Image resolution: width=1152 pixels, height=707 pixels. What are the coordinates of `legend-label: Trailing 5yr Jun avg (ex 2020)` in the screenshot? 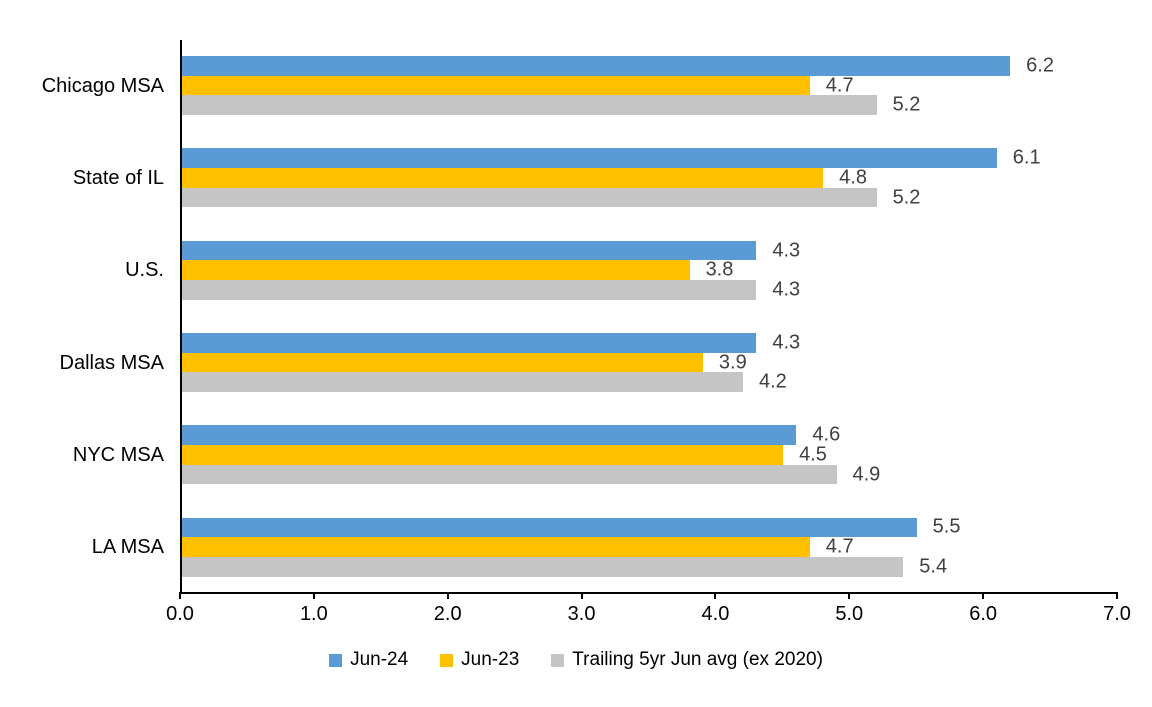 It's located at (697, 659).